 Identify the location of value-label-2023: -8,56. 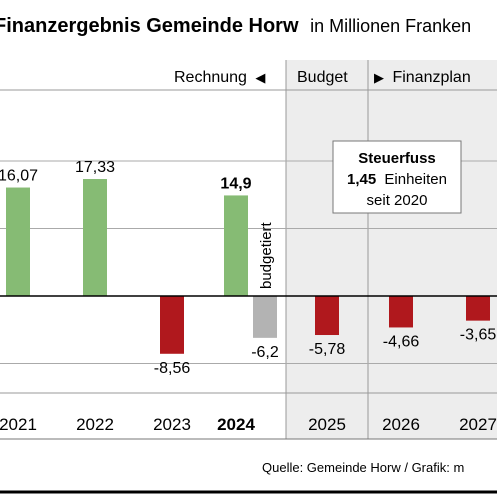
(172, 368).